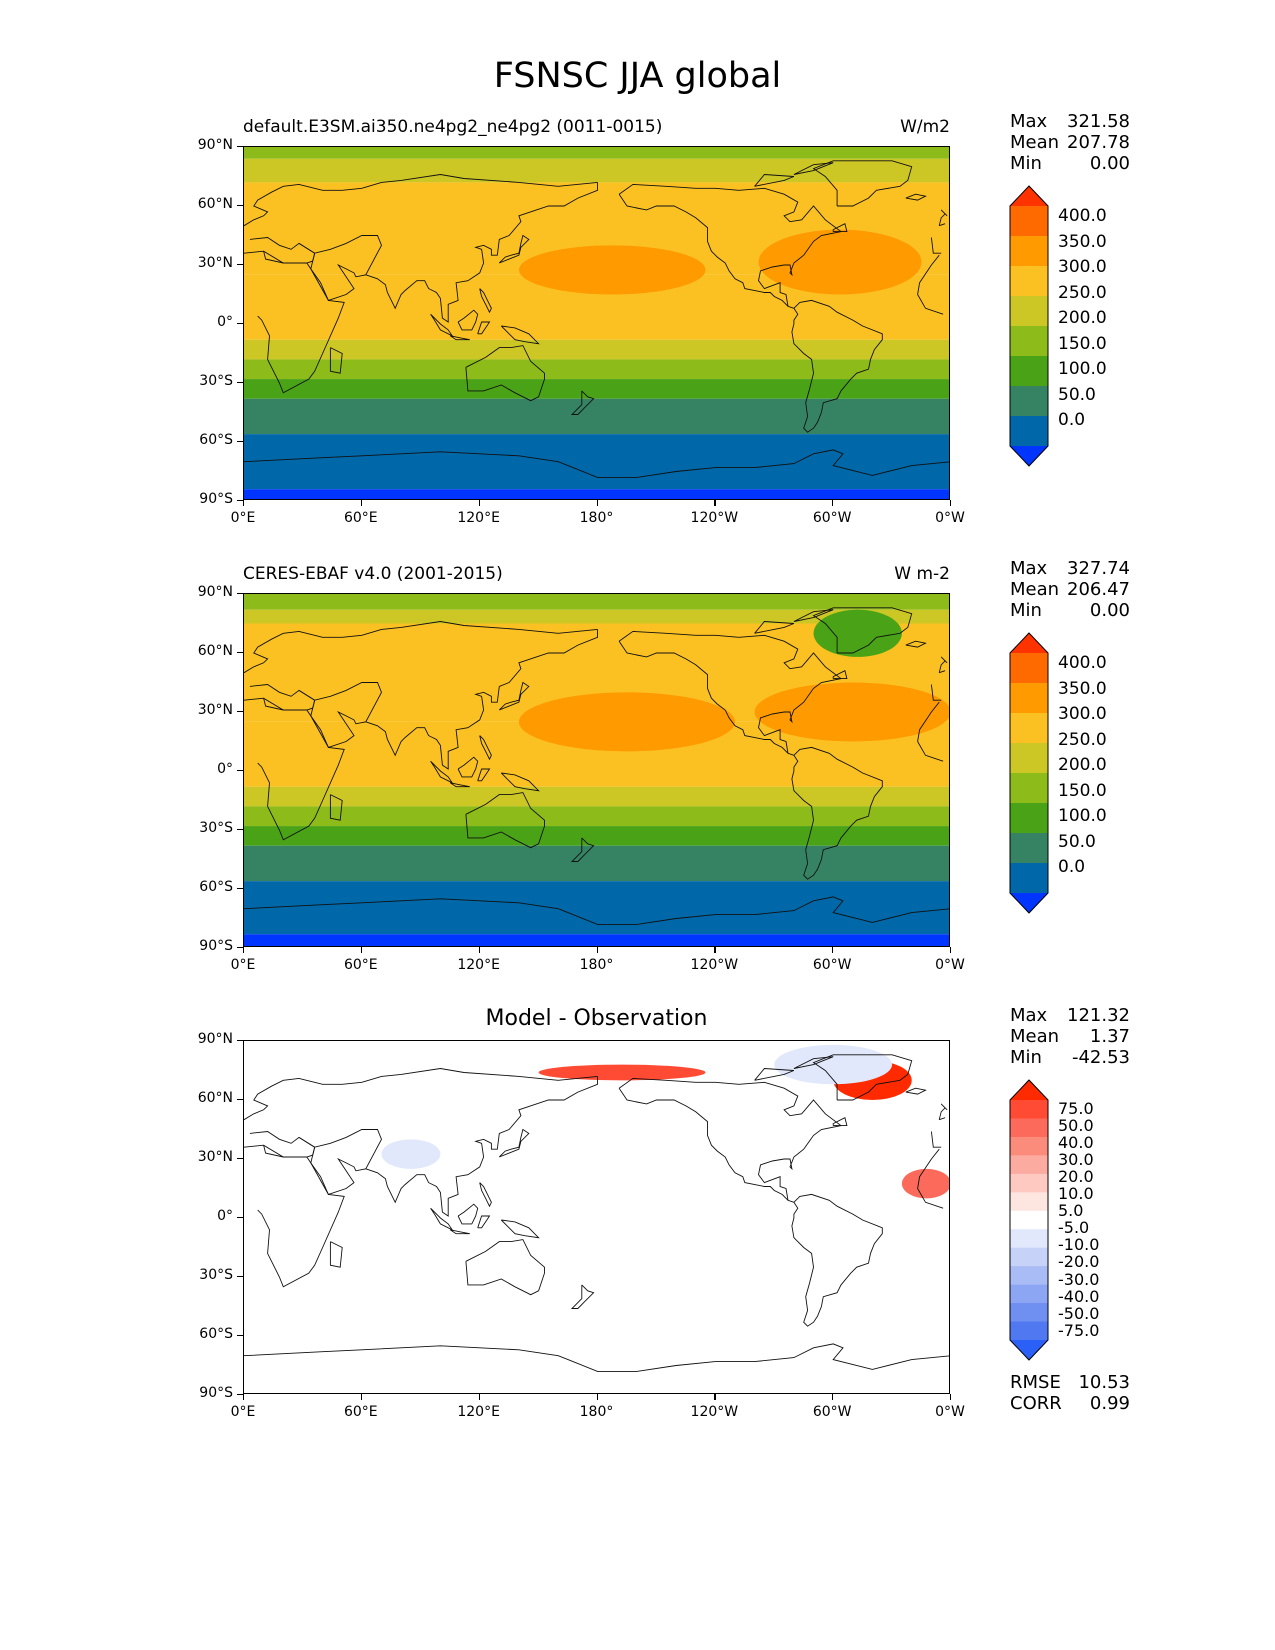 The width and height of the screenshot is (1275, 1650). What do you see at coordinates (1098, 1015) in the screenshot?
I see `stat-value: 121.32` at bounding box center [1098, 1015].